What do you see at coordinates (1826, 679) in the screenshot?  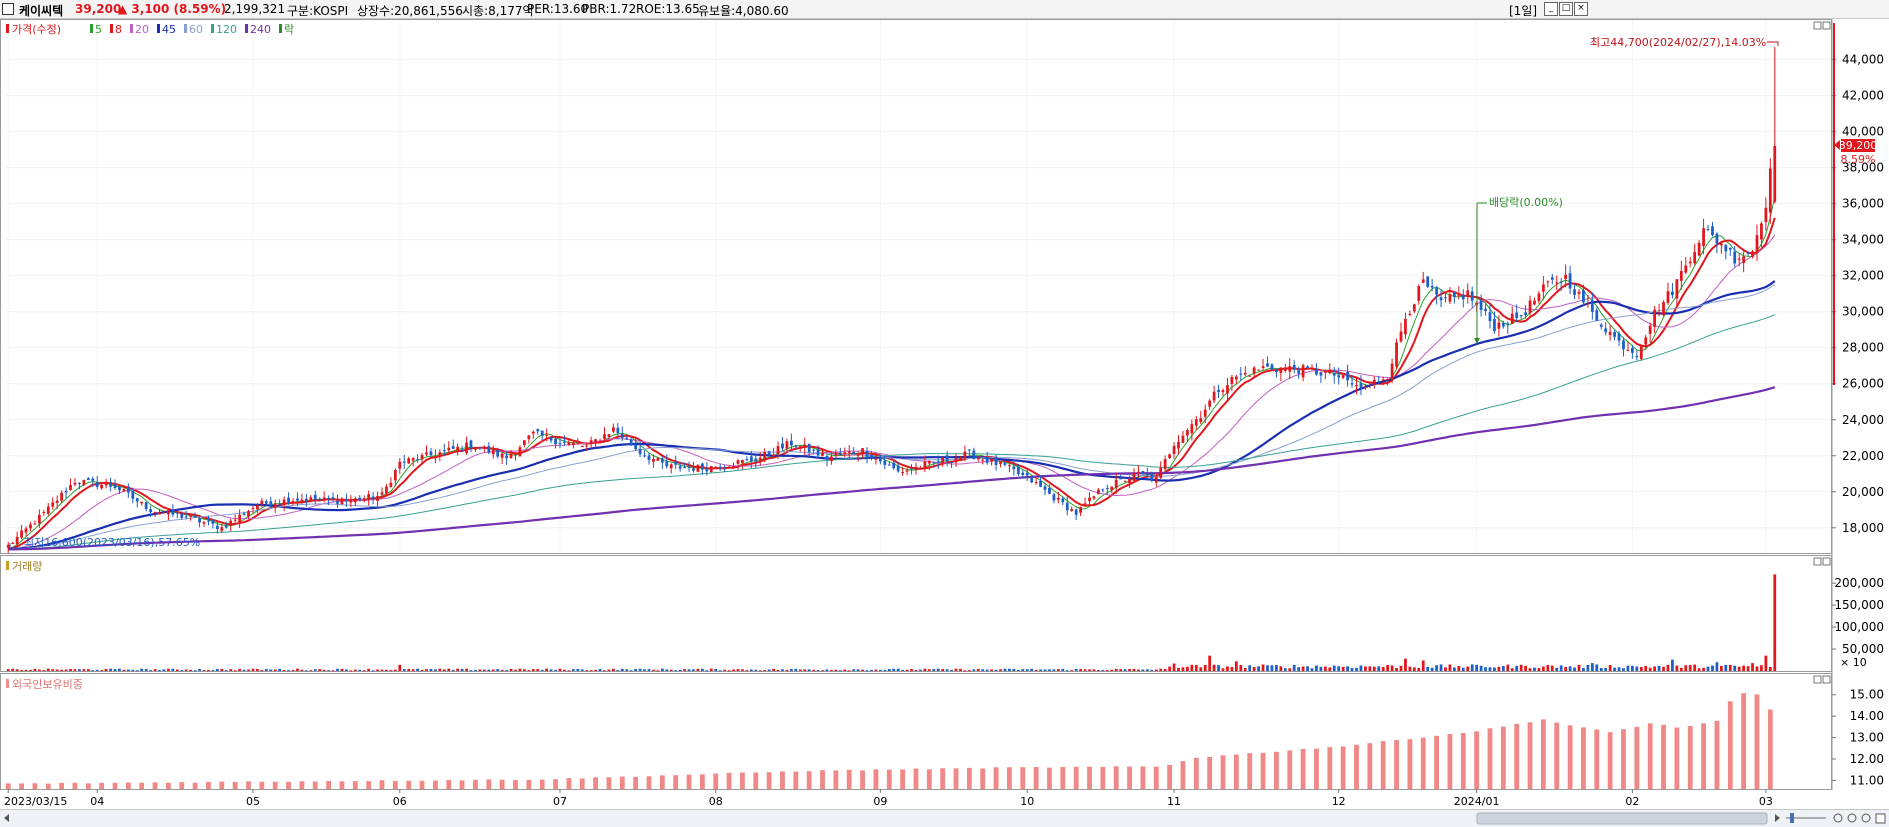 I see `foreign-panel-close-icon` at bounding box center [1826, 679].